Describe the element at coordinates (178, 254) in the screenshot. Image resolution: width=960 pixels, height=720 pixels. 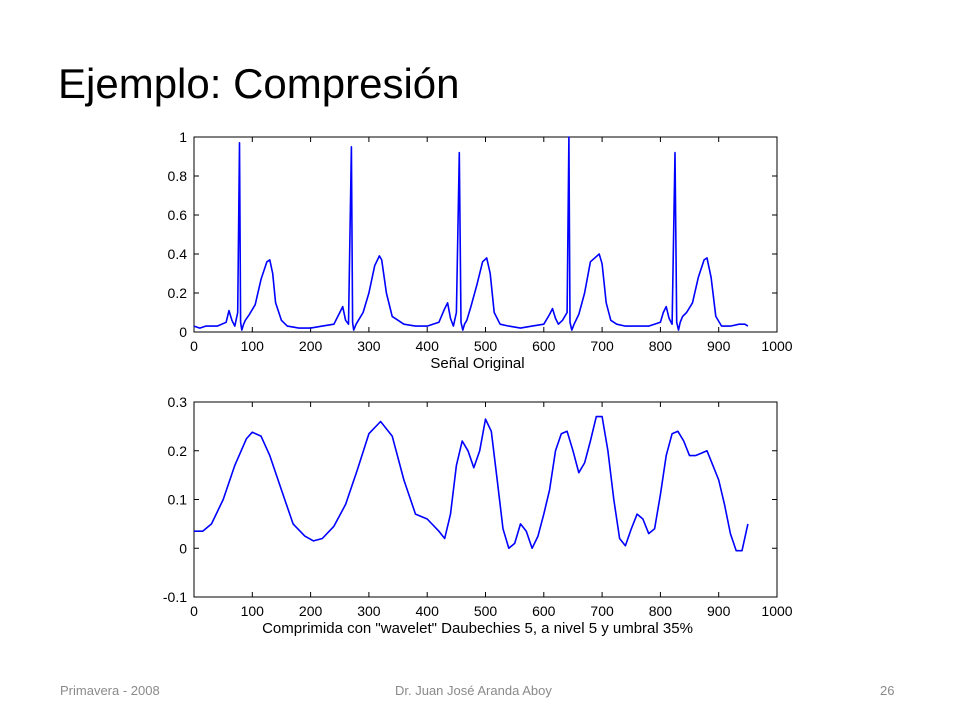
I see `y-tick-label: 0.4` at that location.